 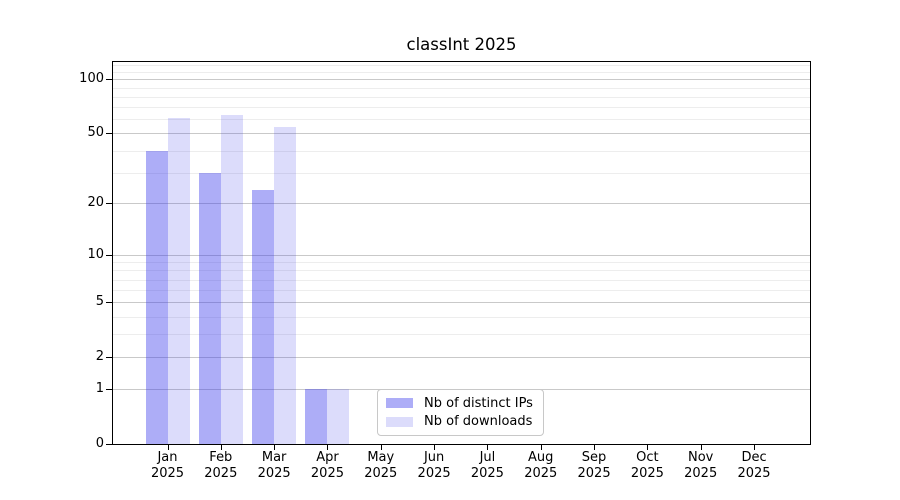 I want to click on legend-item: Nb of distinct IPs, so click(x=460, y=403).